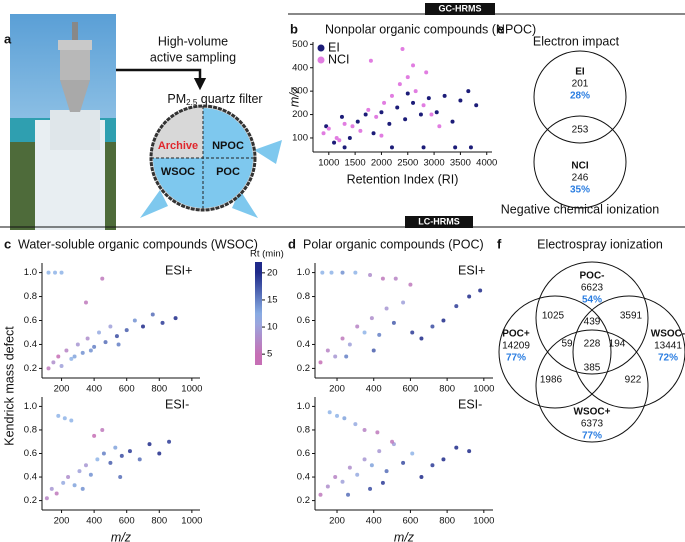  I want to click on panel-label: e, so click(500, 28).